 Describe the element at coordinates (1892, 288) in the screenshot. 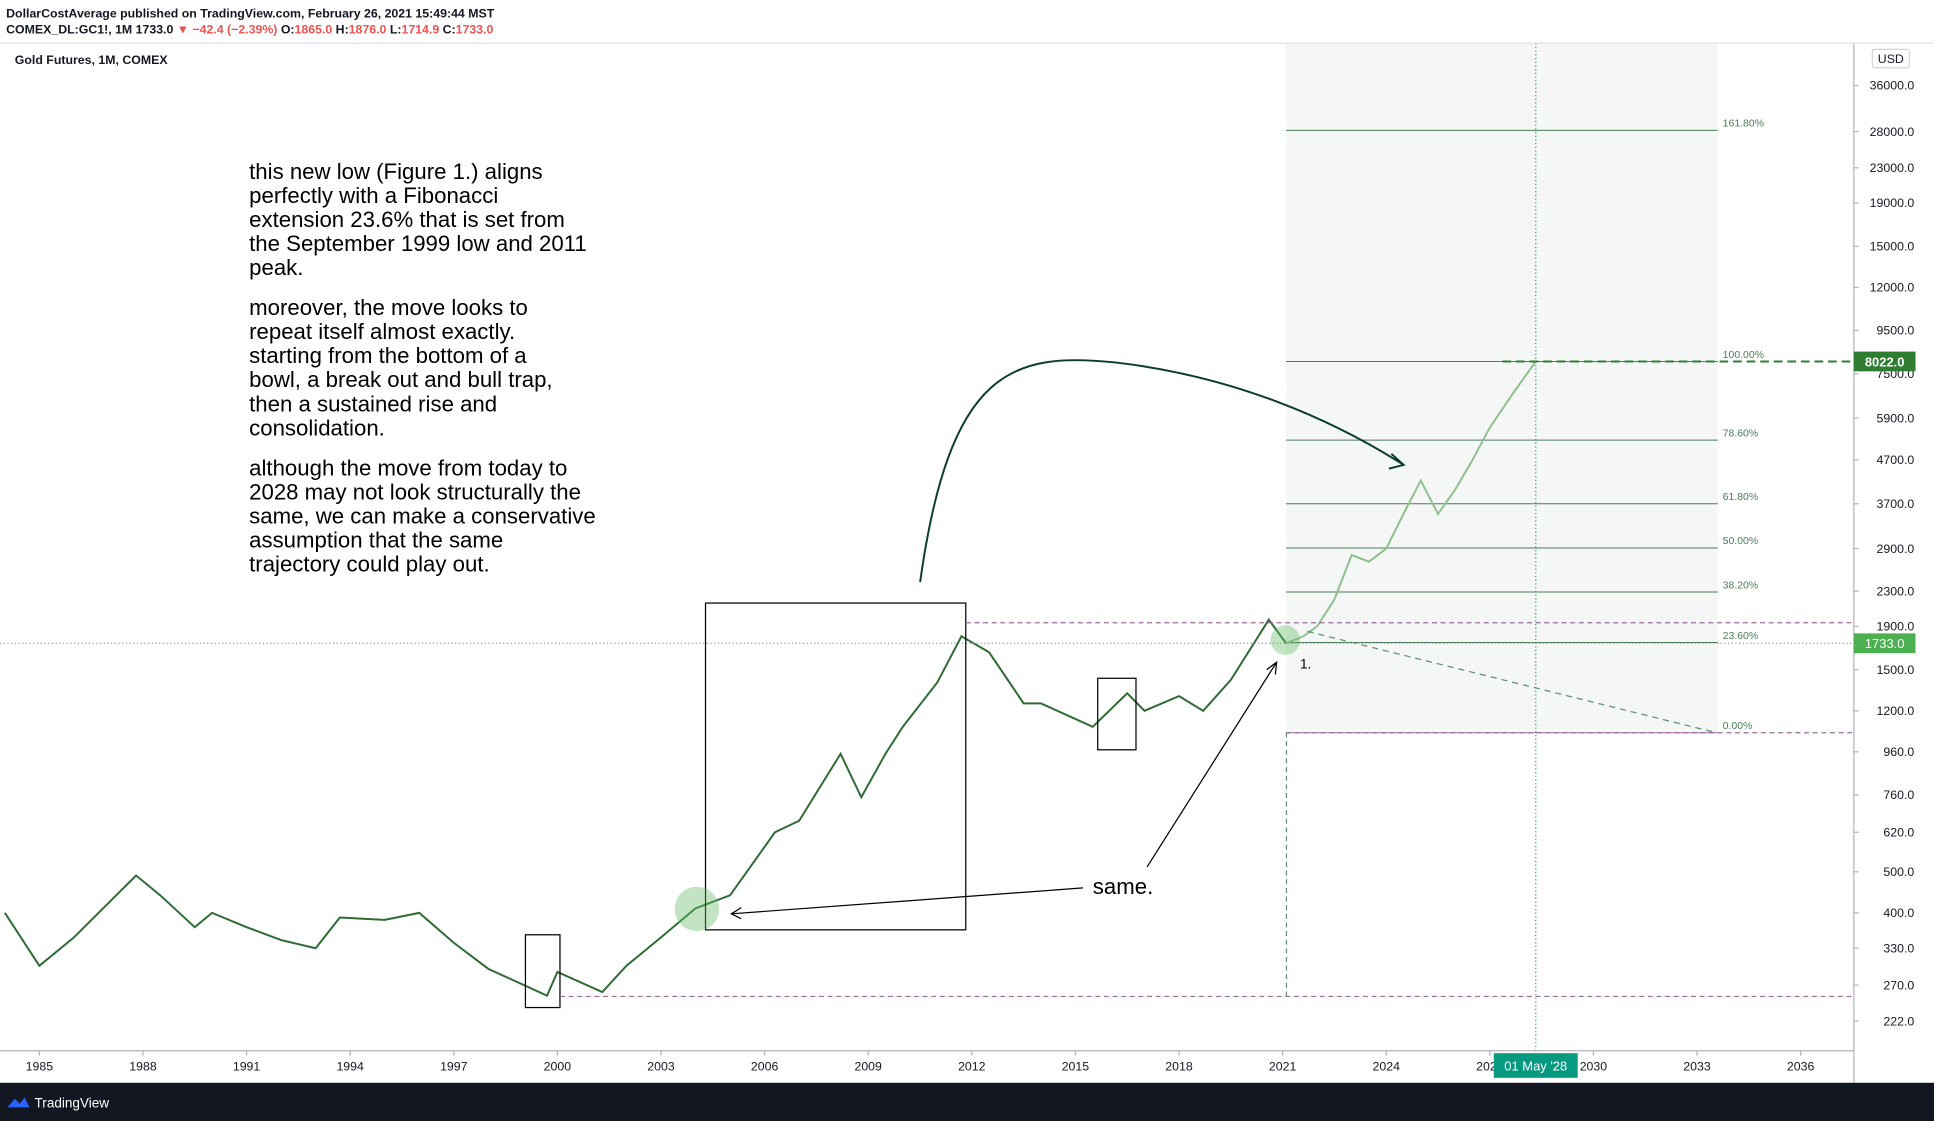

I see `y-tick-label: 12000.0` at that location.